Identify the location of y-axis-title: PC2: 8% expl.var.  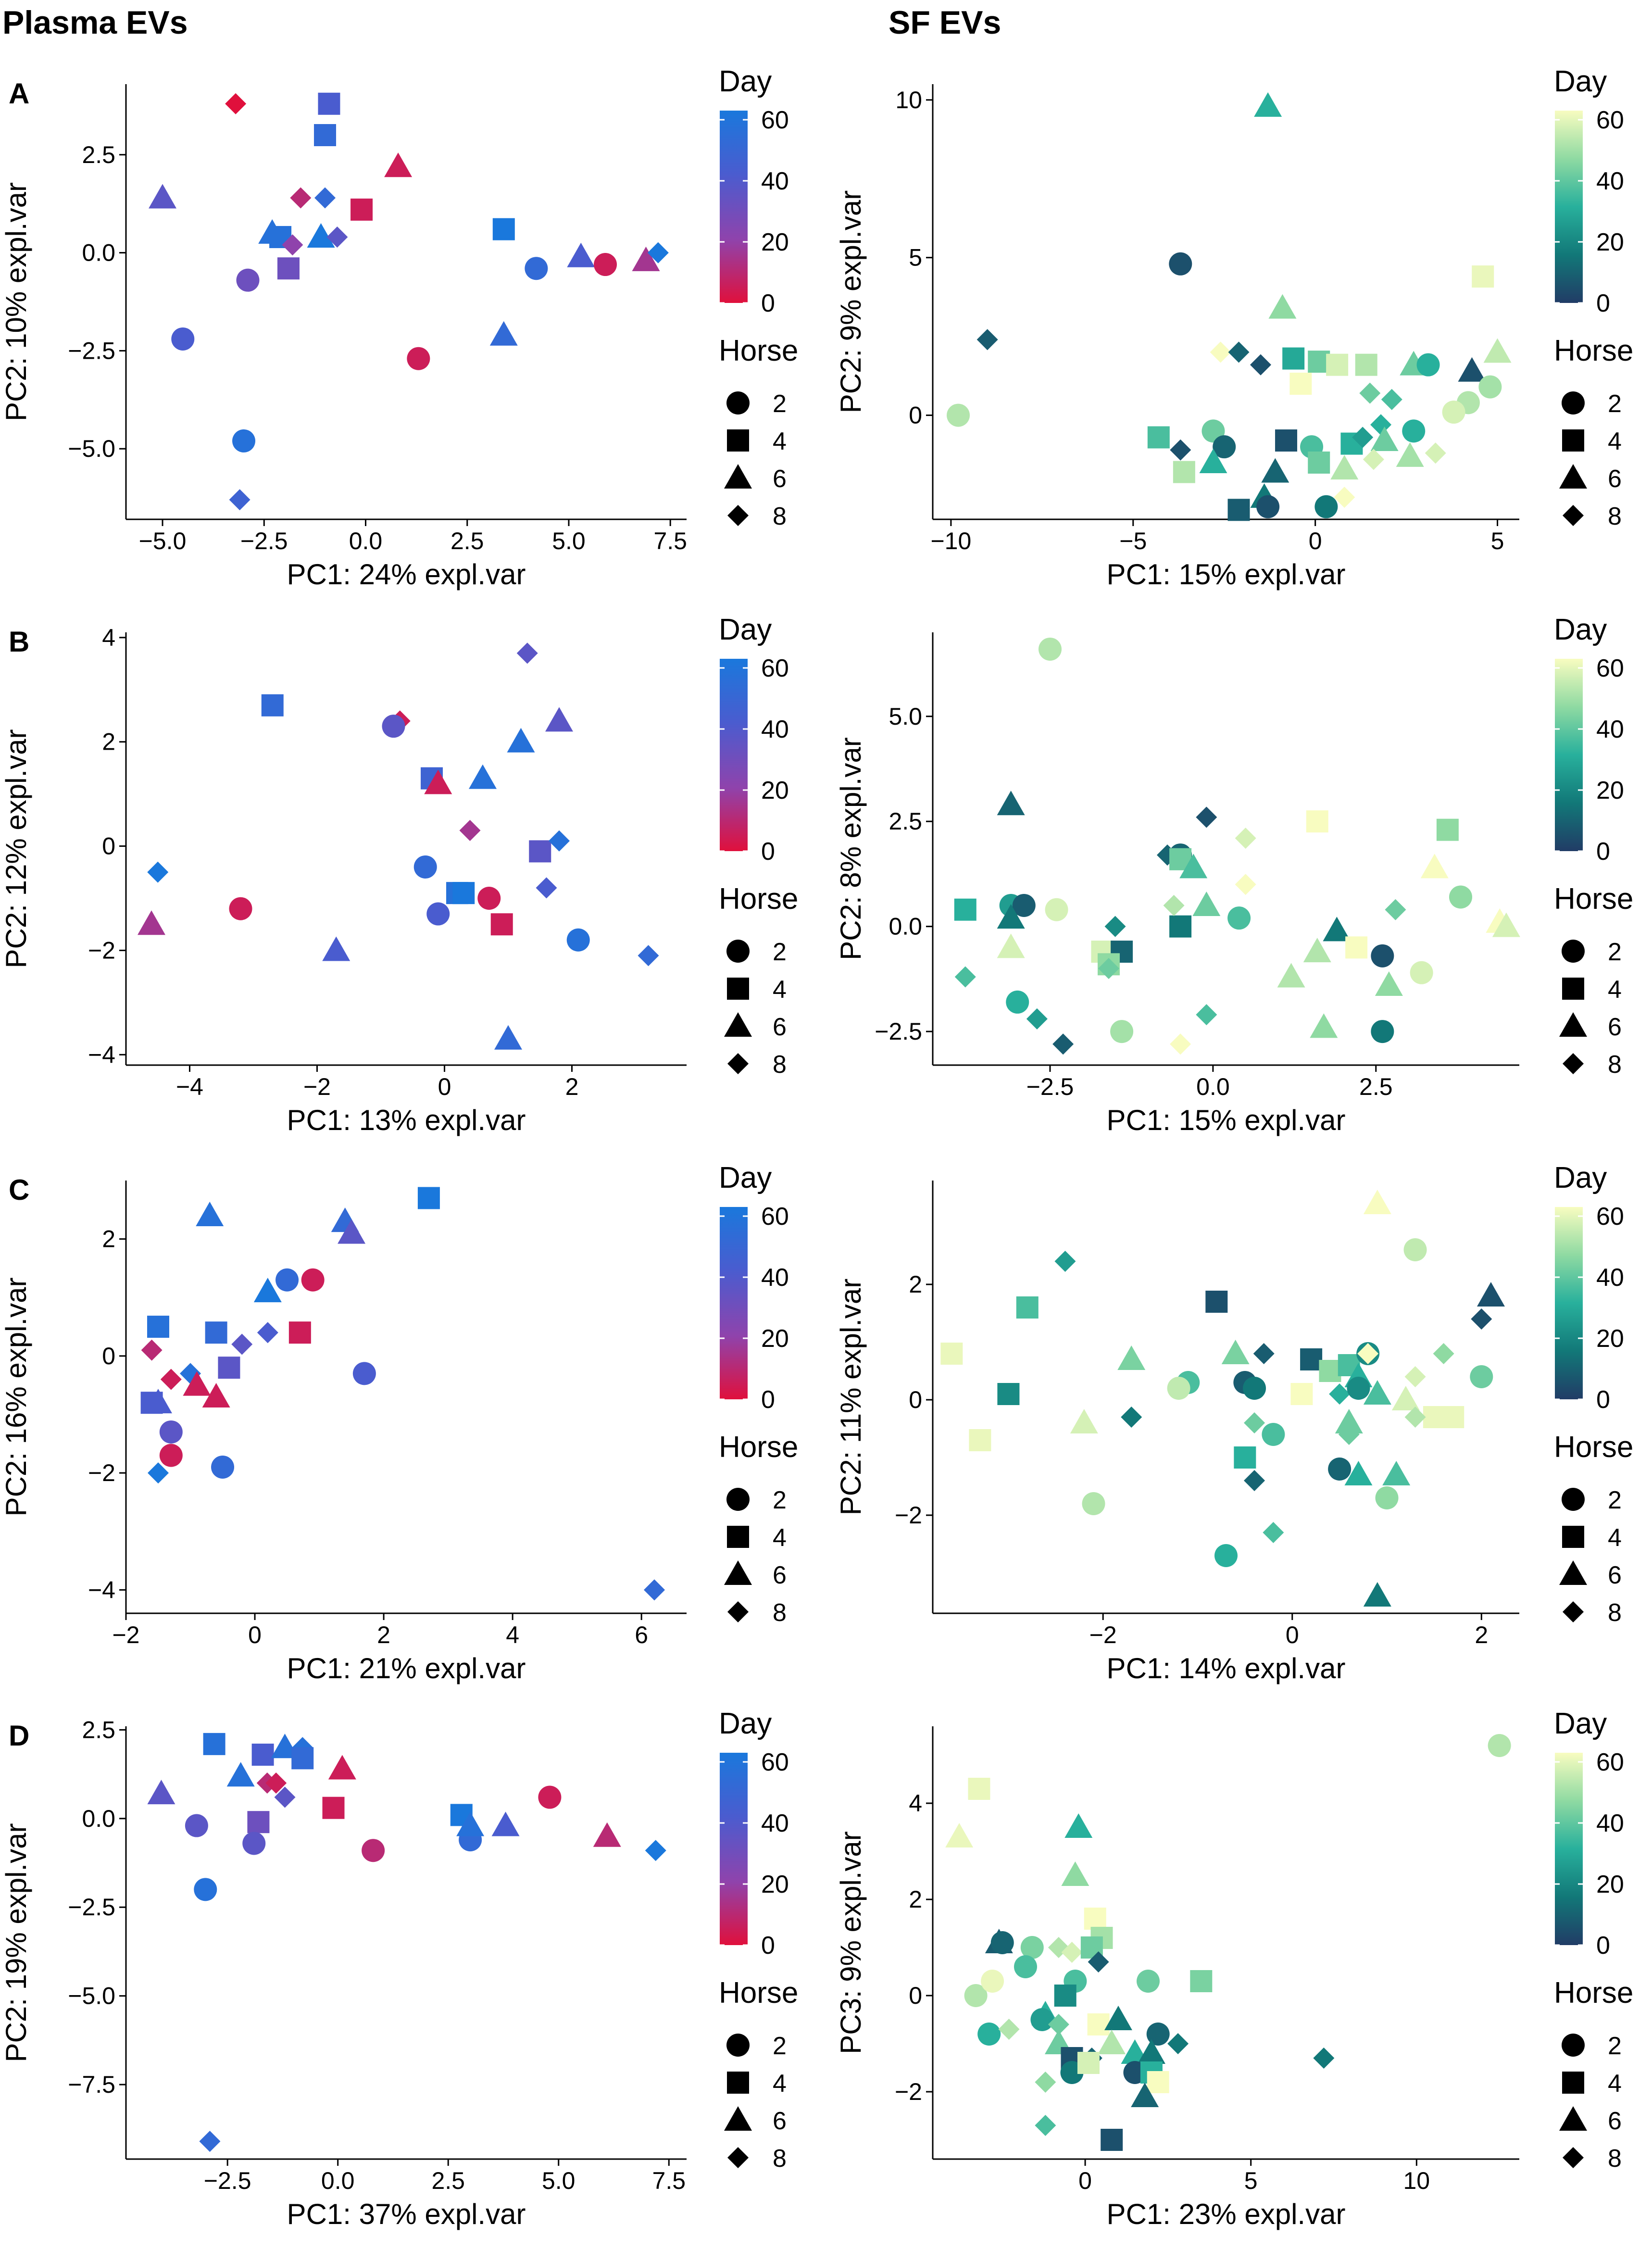
(851, 848).